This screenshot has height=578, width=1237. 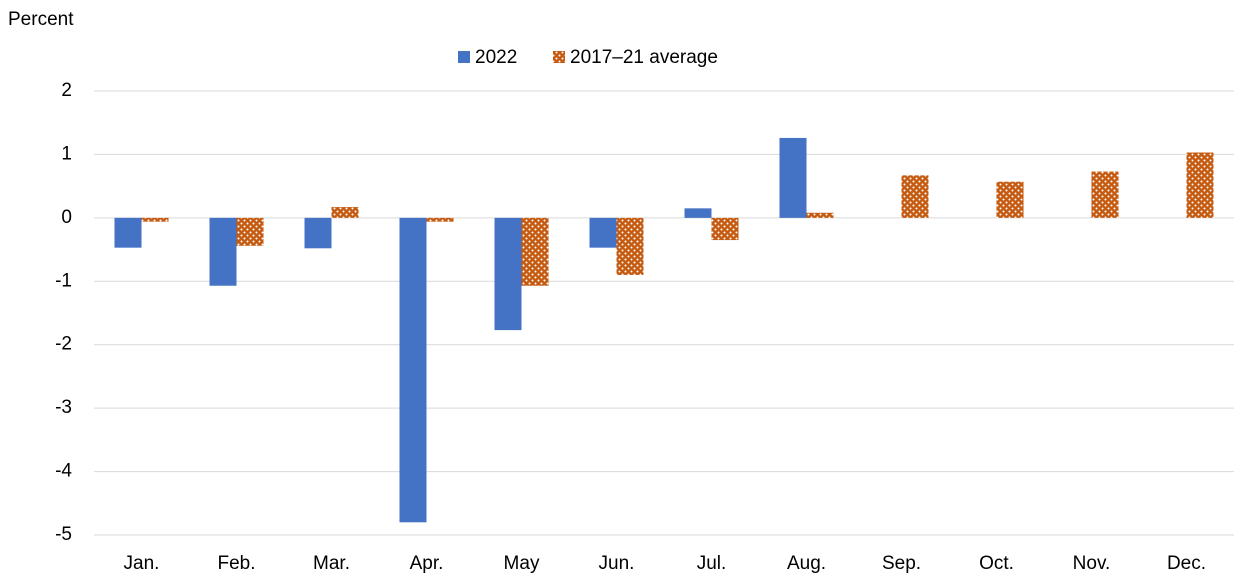 I want to click on x-tick-label: Mar., so click(x=331, y=563).